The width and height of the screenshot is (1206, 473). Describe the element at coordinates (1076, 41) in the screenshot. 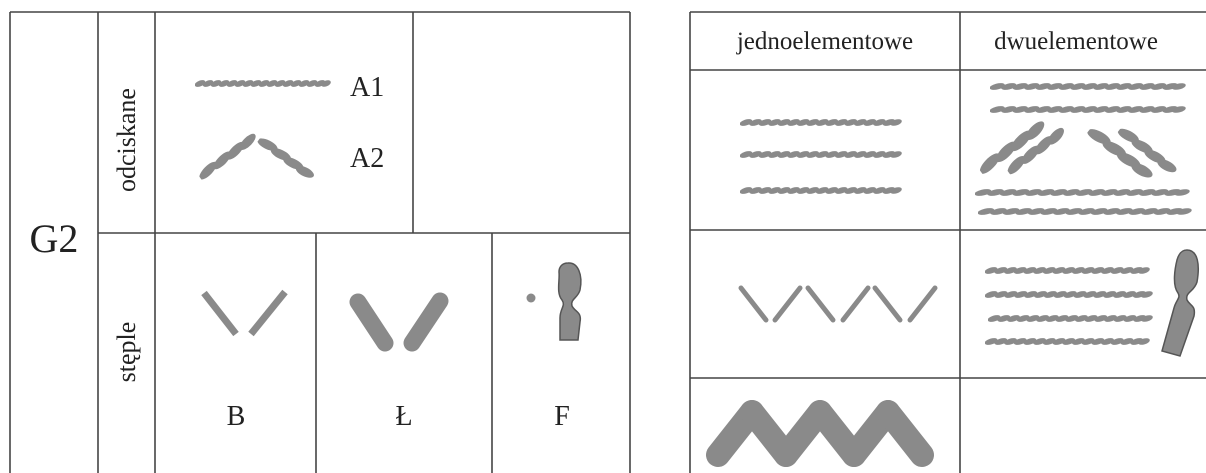

I see `column-header: dwuelementowe` at that location.